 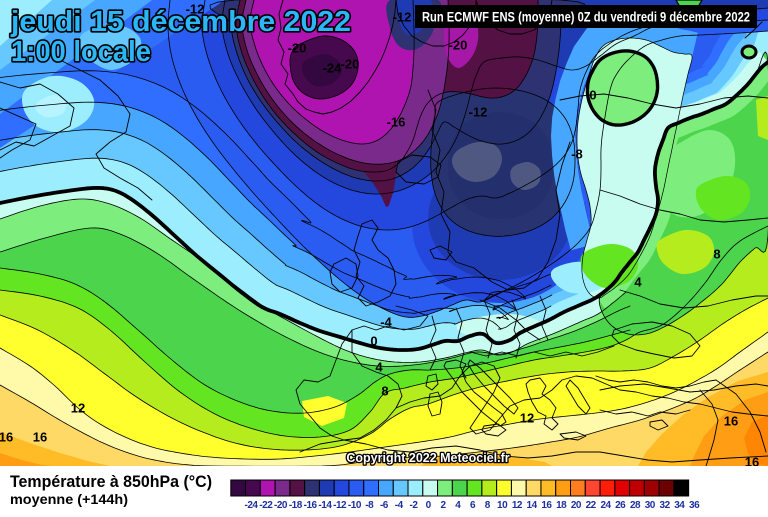 What do you see at coordinates (266, 505) in the screenshot?
I see `svg-text: -22` at bounding box center [266, 505].